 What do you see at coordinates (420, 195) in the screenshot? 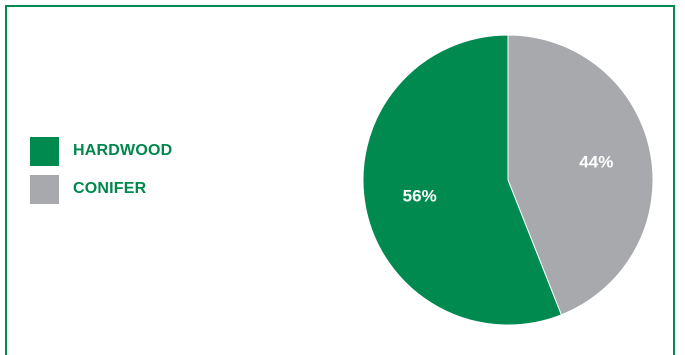
I see `pie-label-hardwood: 56%` at bounding box center [420, 195].